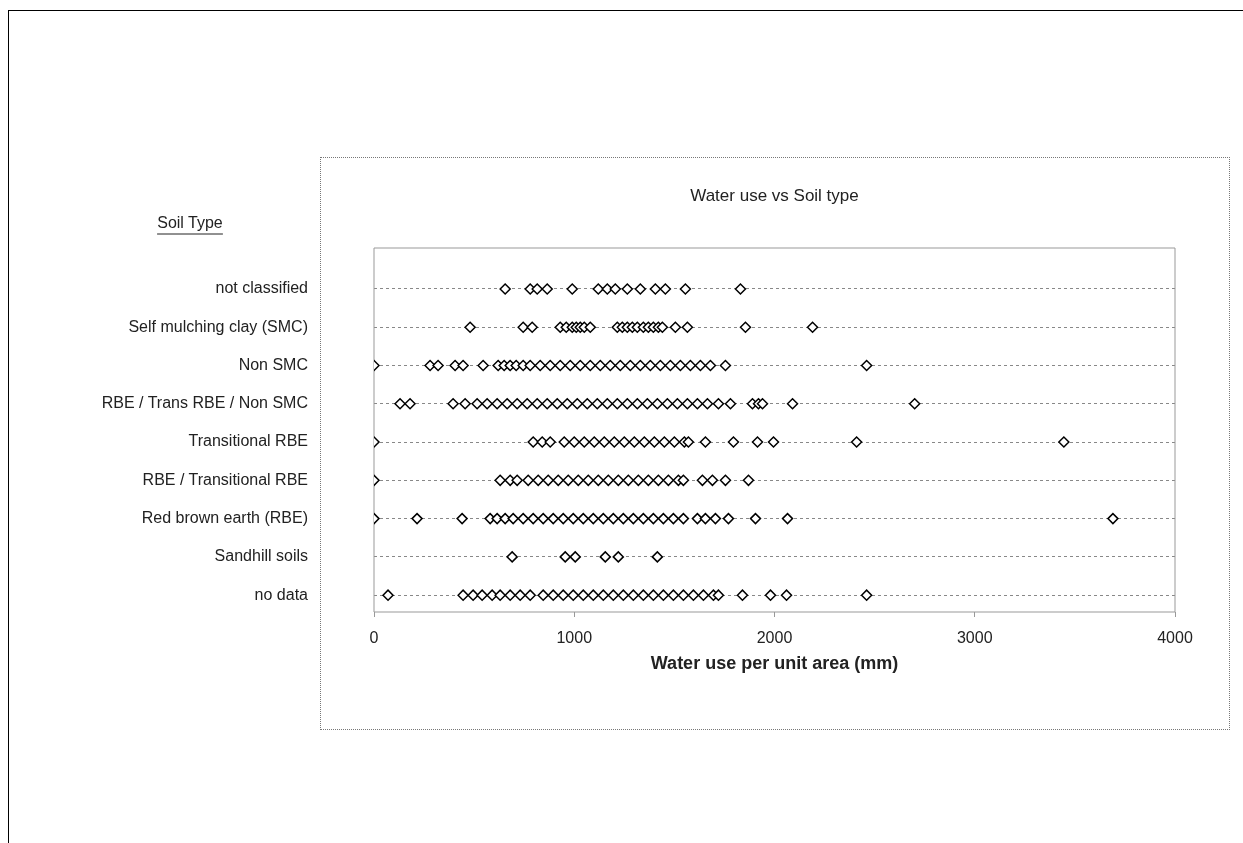  Describe the element at coordinates (261, 288) in the screenshot. I see `y-tick-label: not classified` at that location.